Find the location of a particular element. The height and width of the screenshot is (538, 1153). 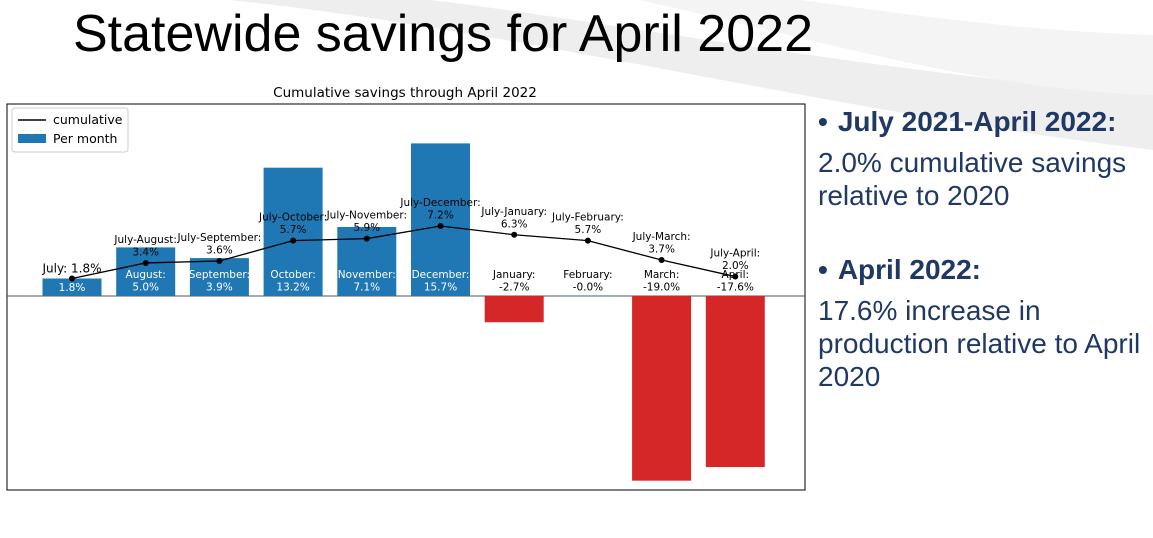

bar-label-july: 1.8% is located at coordinates (72, 288).